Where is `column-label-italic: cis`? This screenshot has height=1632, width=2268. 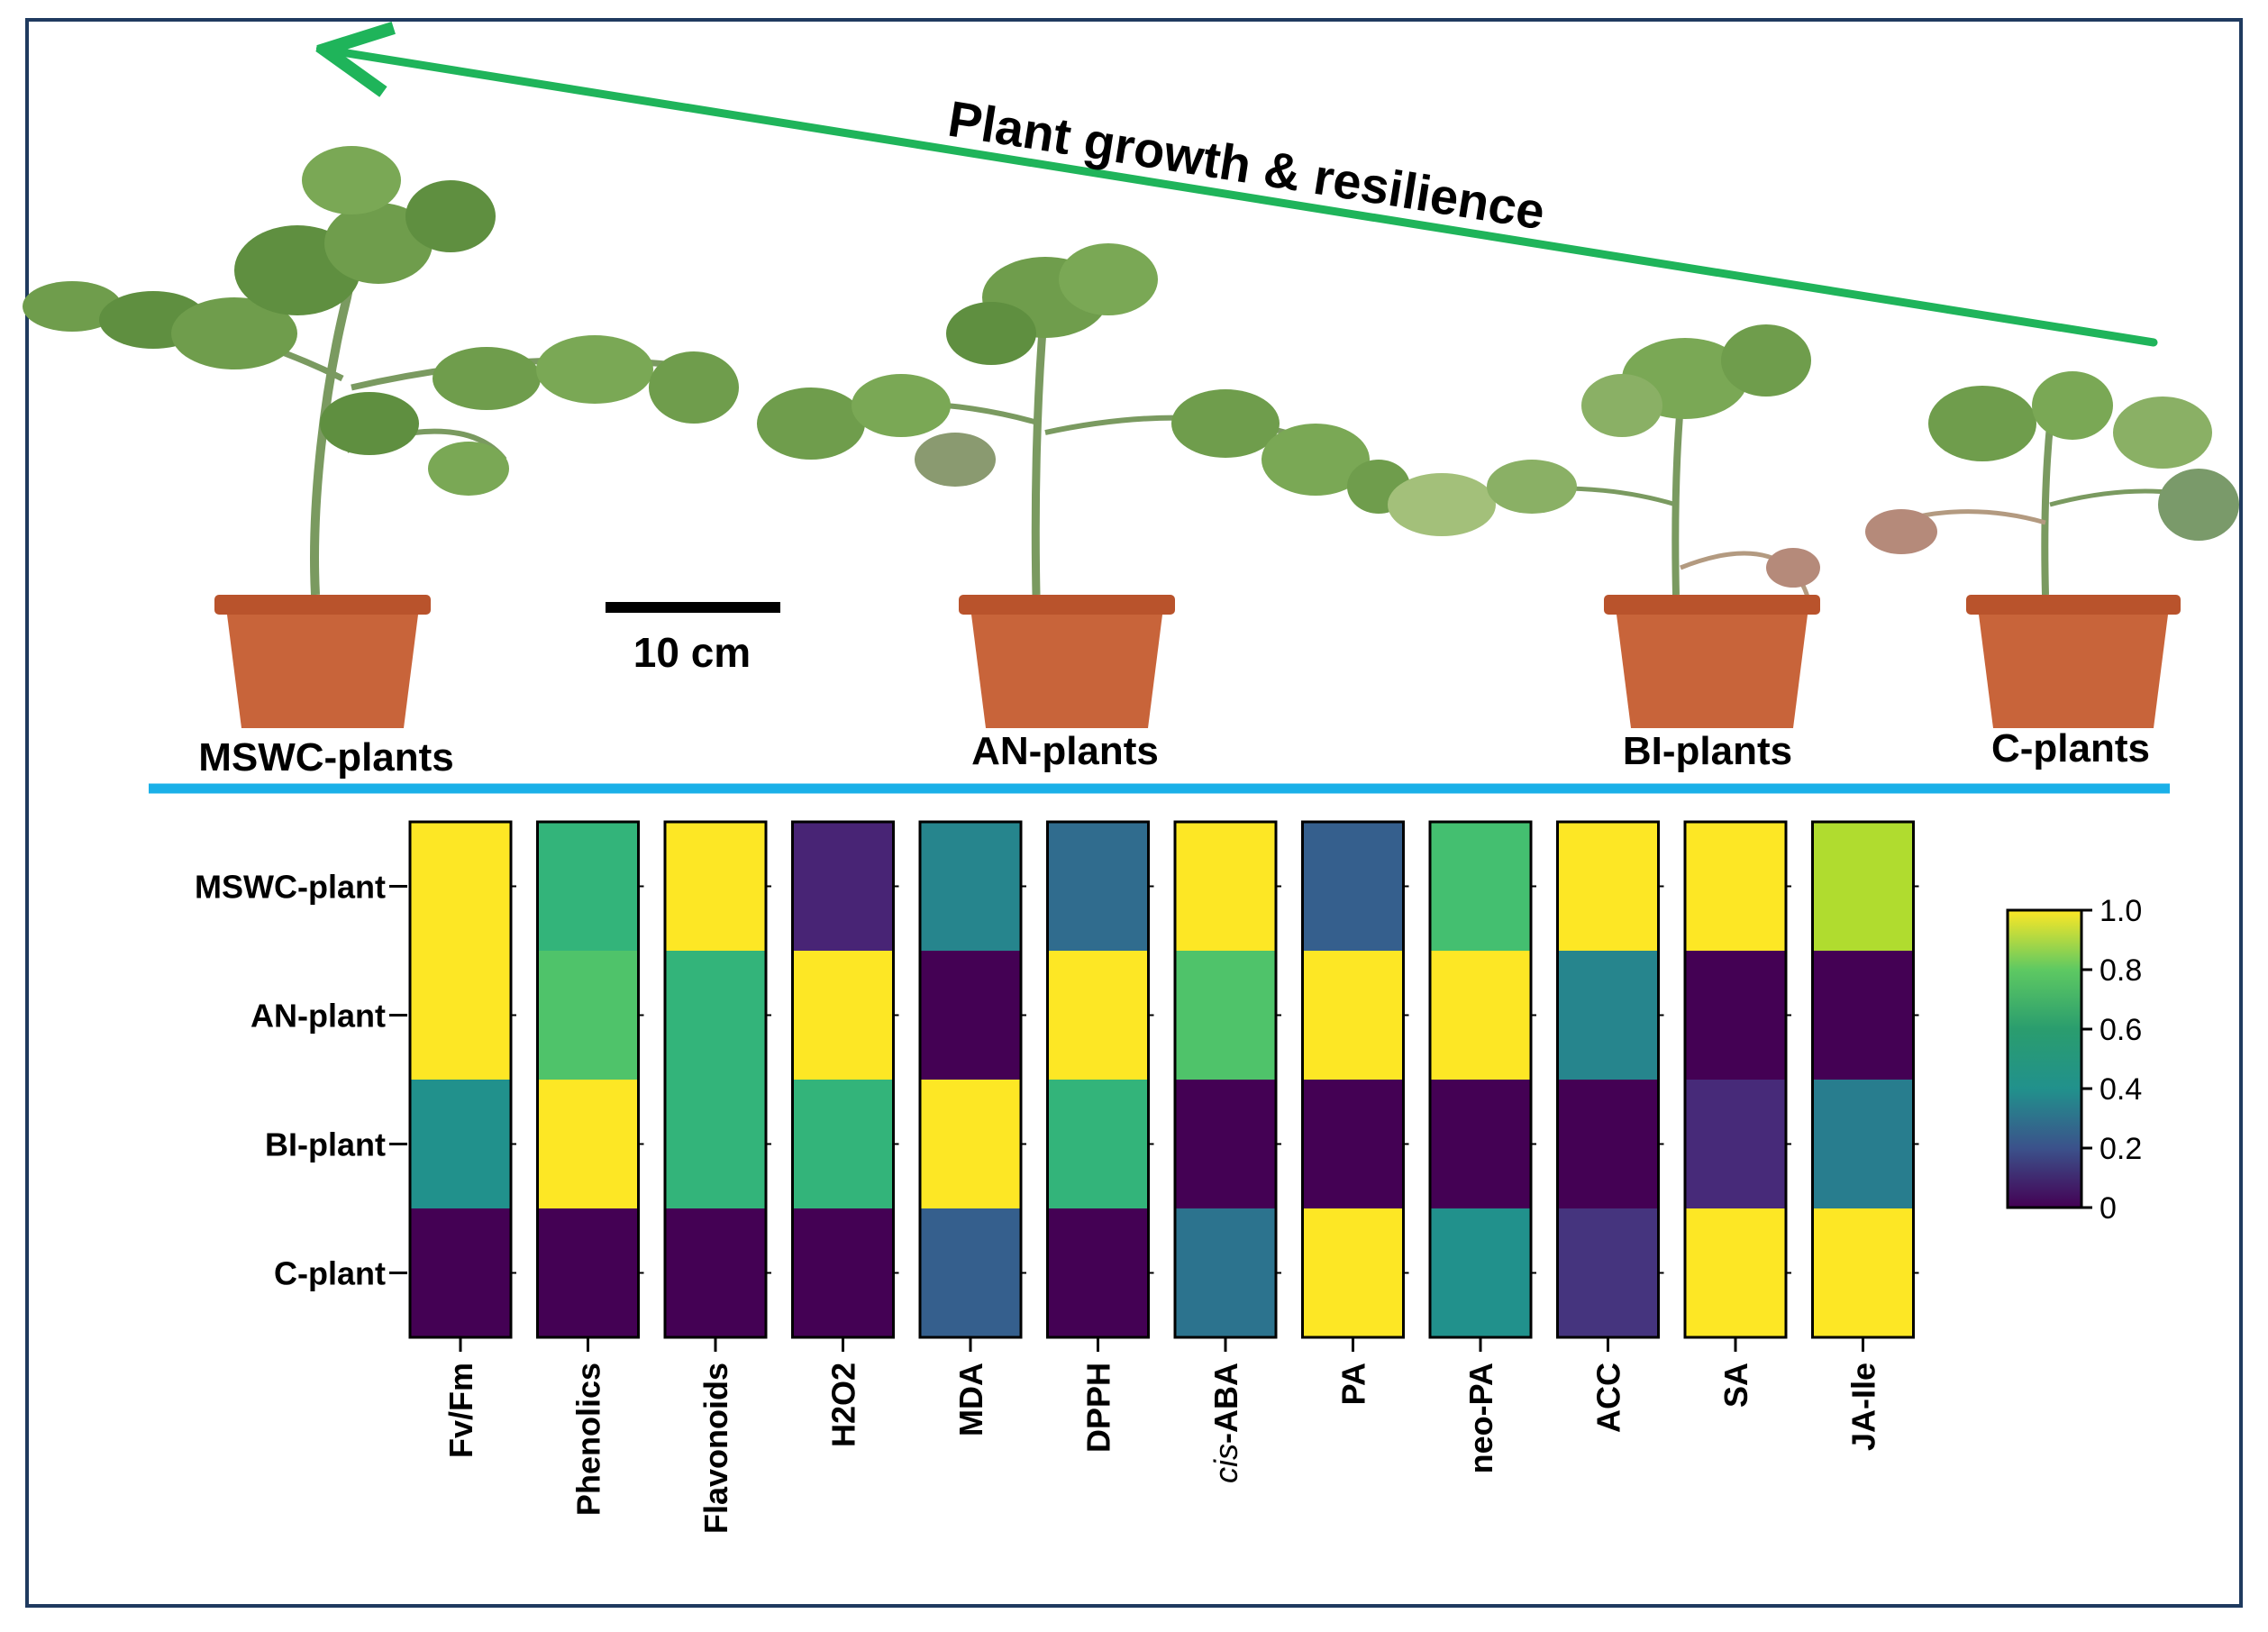
column-label-italic: cis is located at coordinates (1225, 1463).